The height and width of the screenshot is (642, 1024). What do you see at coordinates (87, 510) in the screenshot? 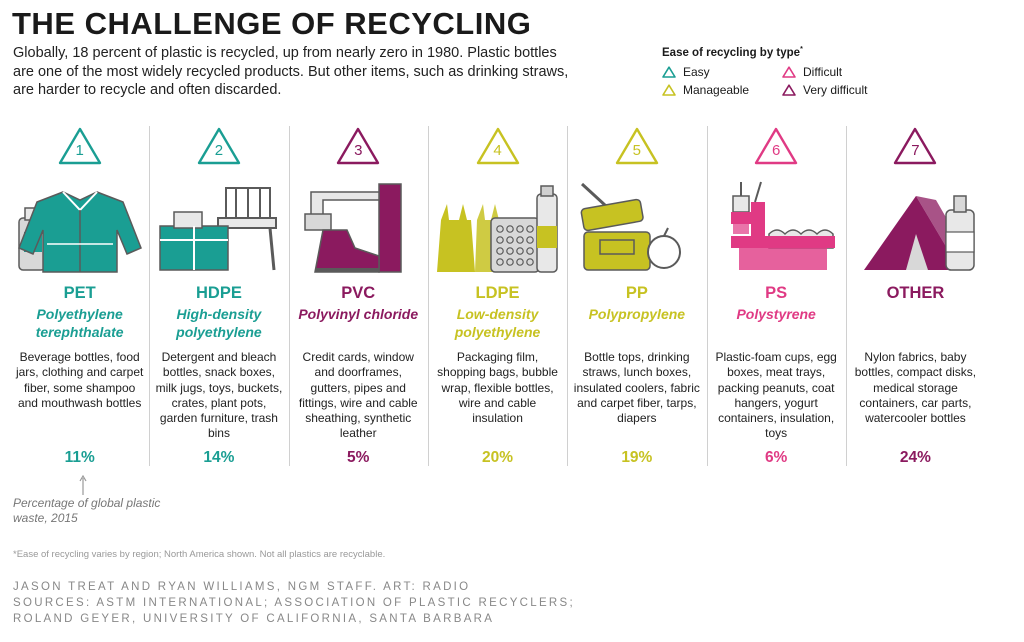
I see `percent-note: Percentage of global plastic waste, 2015` at bounding box center [87, 510].